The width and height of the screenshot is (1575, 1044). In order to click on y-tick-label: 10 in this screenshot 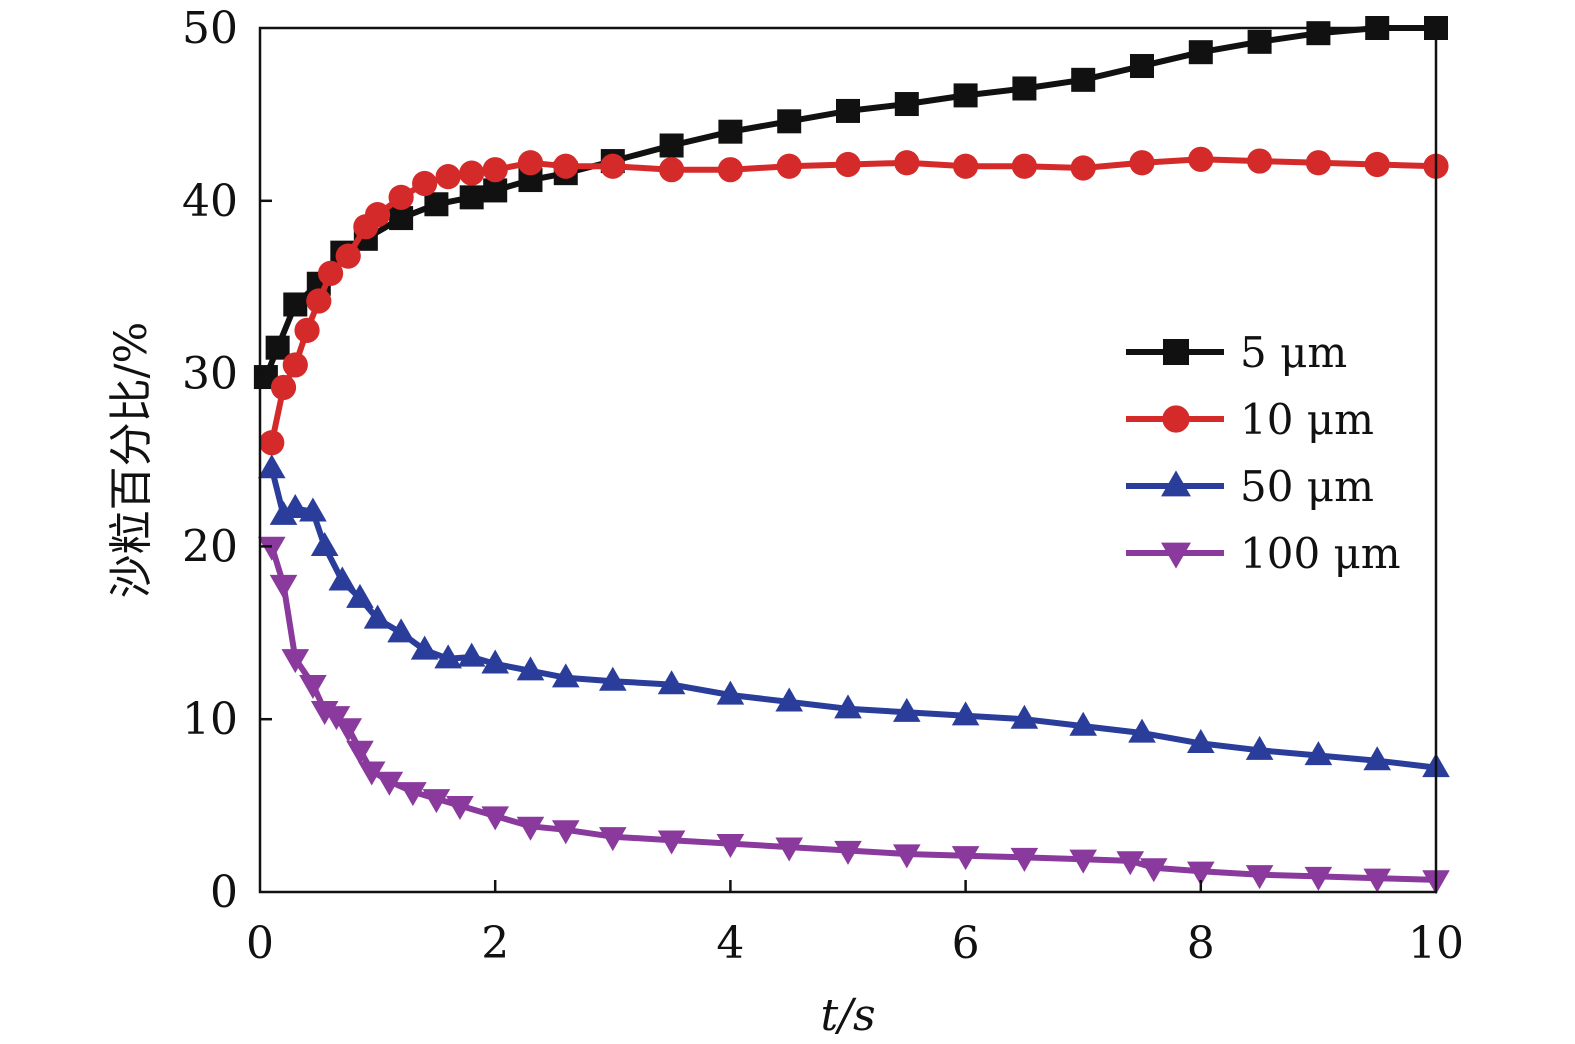, I will do `click(210, 719)`.